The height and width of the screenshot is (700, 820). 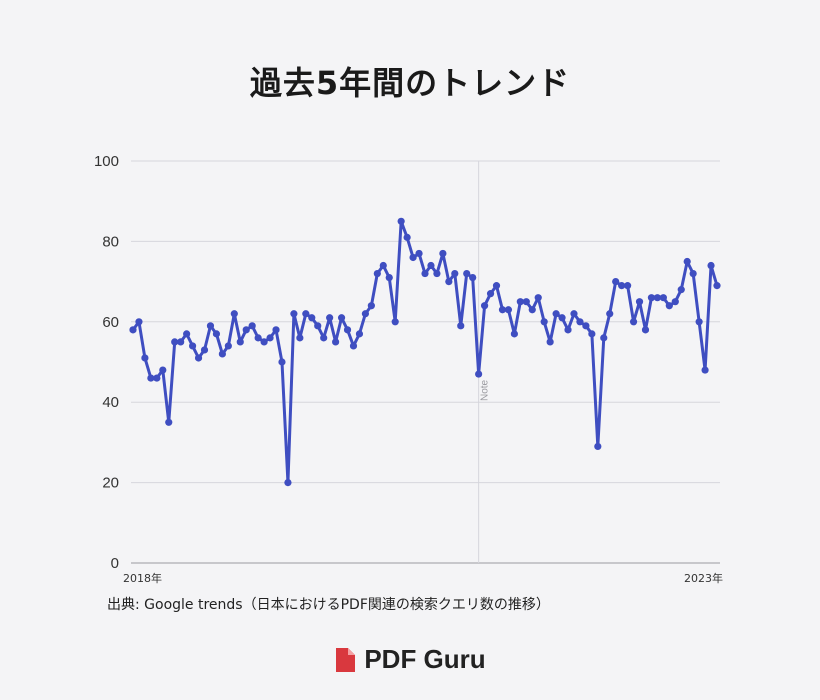 What do you see at coordinates (485, 390) in the screenshot?
I see `annotation-label: Note` at bounding box center [485, 390].